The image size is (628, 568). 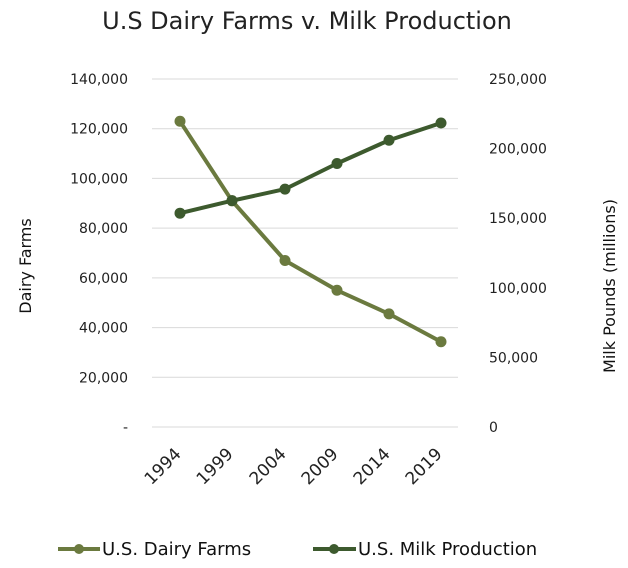 I want to click on left-axis-tick-label: 60,000, so click(x=103, y=279).